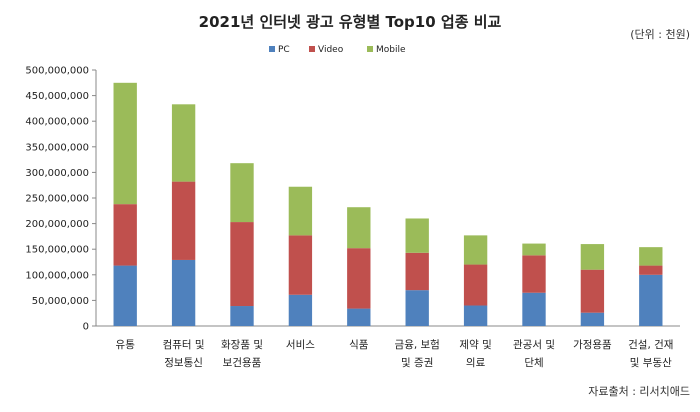 This screenshot has height=412, width=700. What do you see at coordinates (184, 354) in the screenshot?
I see `category-label: 컴퓨터 및 정보통신` at bounding box center [184, 354].